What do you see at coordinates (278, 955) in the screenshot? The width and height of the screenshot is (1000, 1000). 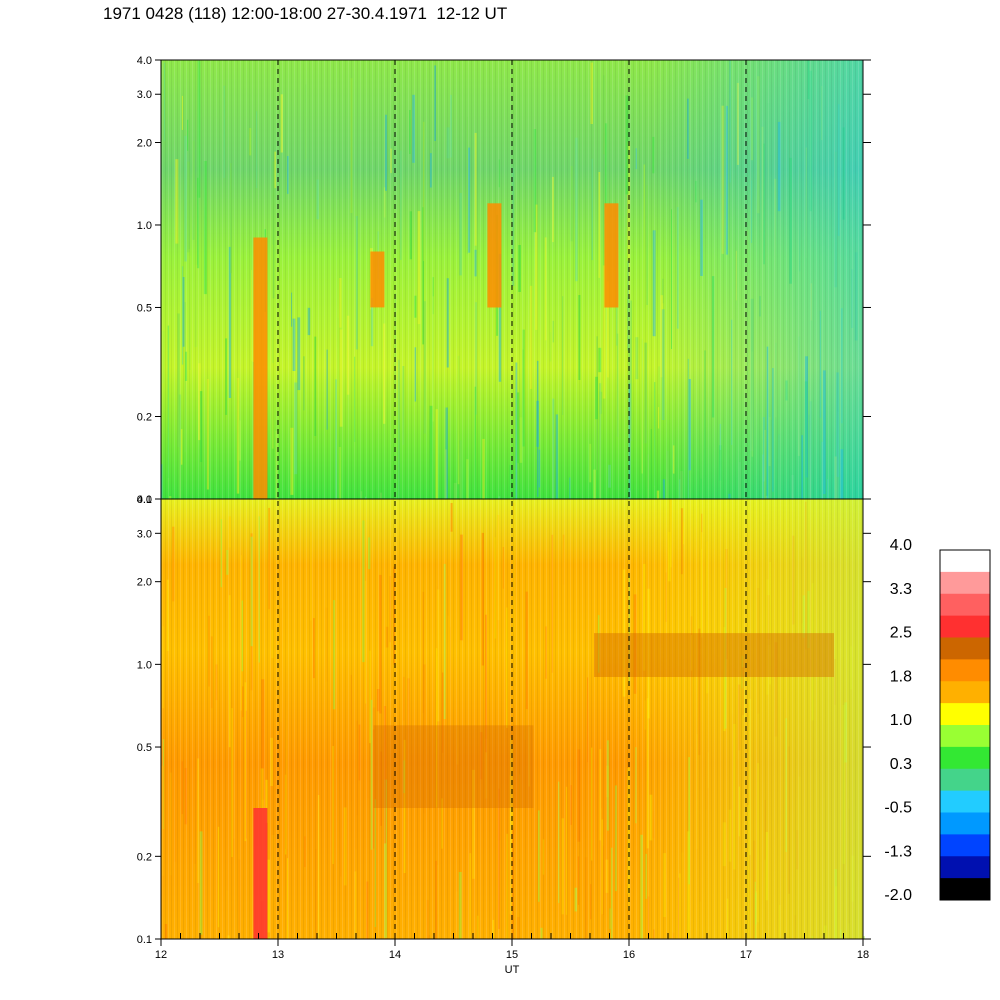 I see `x-tick-label: 13` at bounding box center [278, 955].